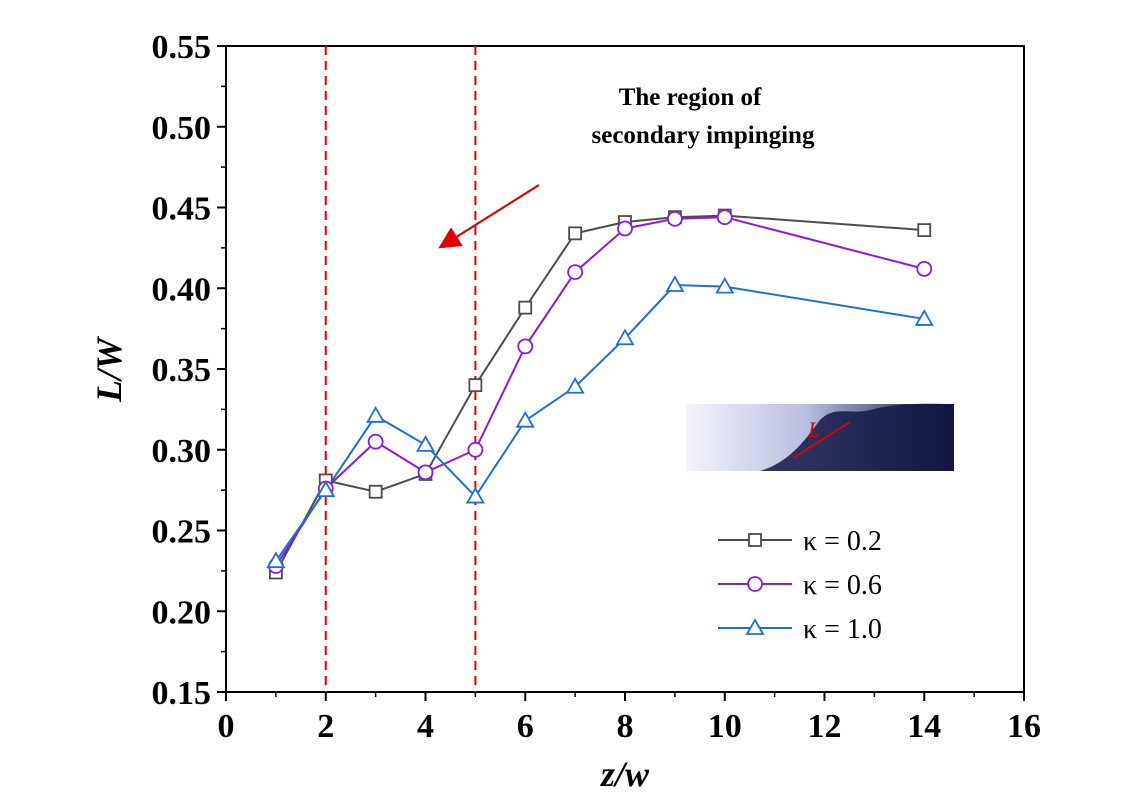 This screenshot has height=801, width=1125. Describe the element at coordinates (1024, 726) in the screenshot. I see `x-tick-label: 16` at that location.